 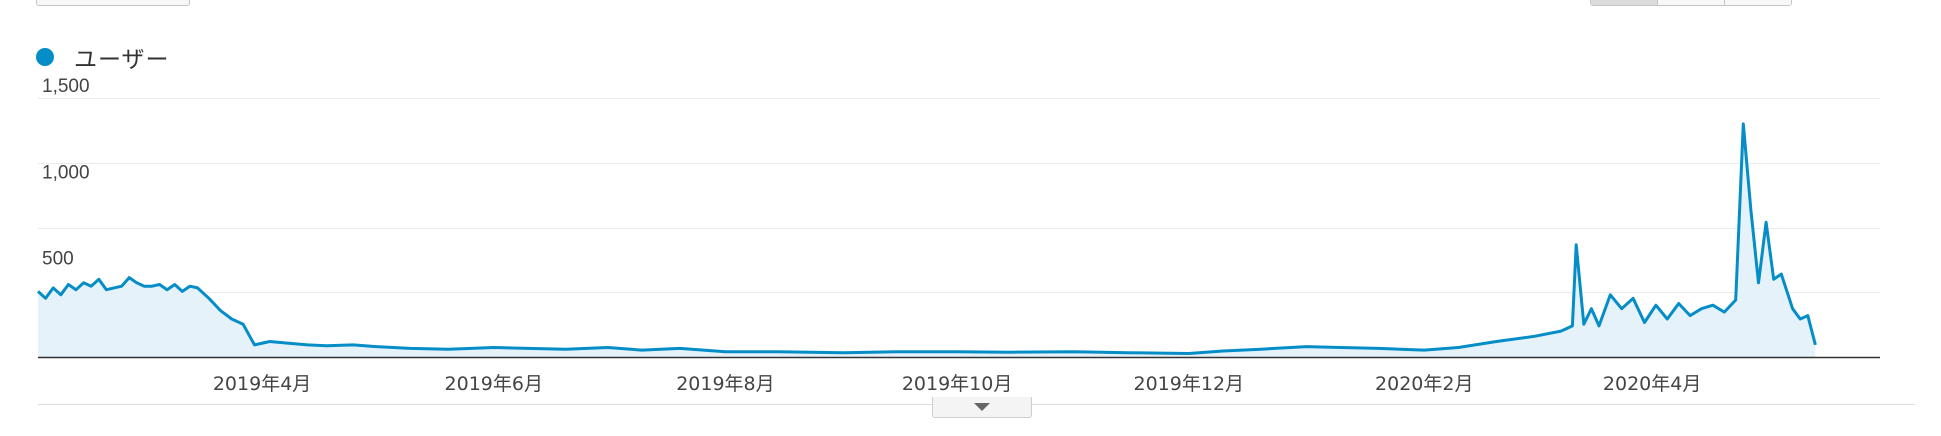 I want to click on x-tick-label: 2020年4月, so click(x=1652, y=384).